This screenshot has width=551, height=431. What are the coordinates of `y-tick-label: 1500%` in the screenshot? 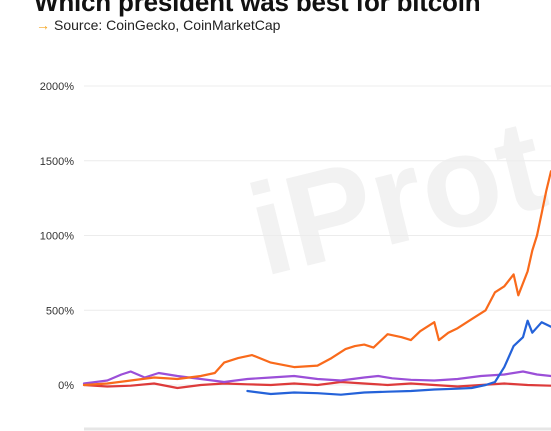 It's located at (57, 162).